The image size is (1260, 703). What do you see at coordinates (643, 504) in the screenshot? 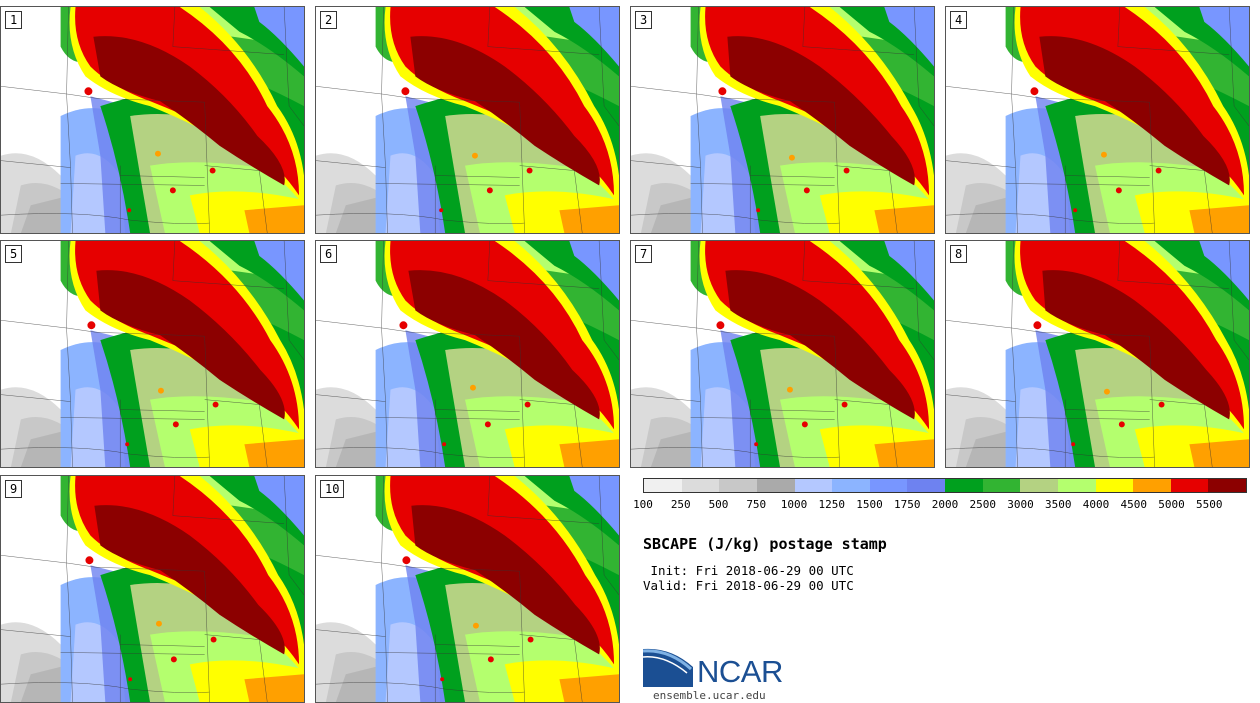
I see `colorbar-tick-label: 100` at bounding box center [643, 504].